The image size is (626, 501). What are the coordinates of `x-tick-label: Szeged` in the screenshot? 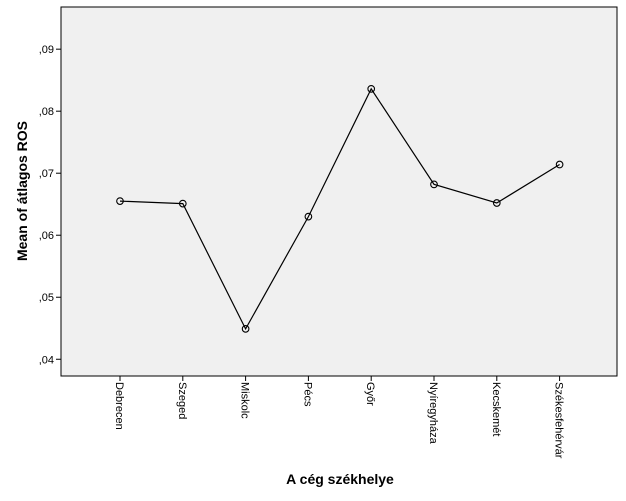 It's located at (182, 400).